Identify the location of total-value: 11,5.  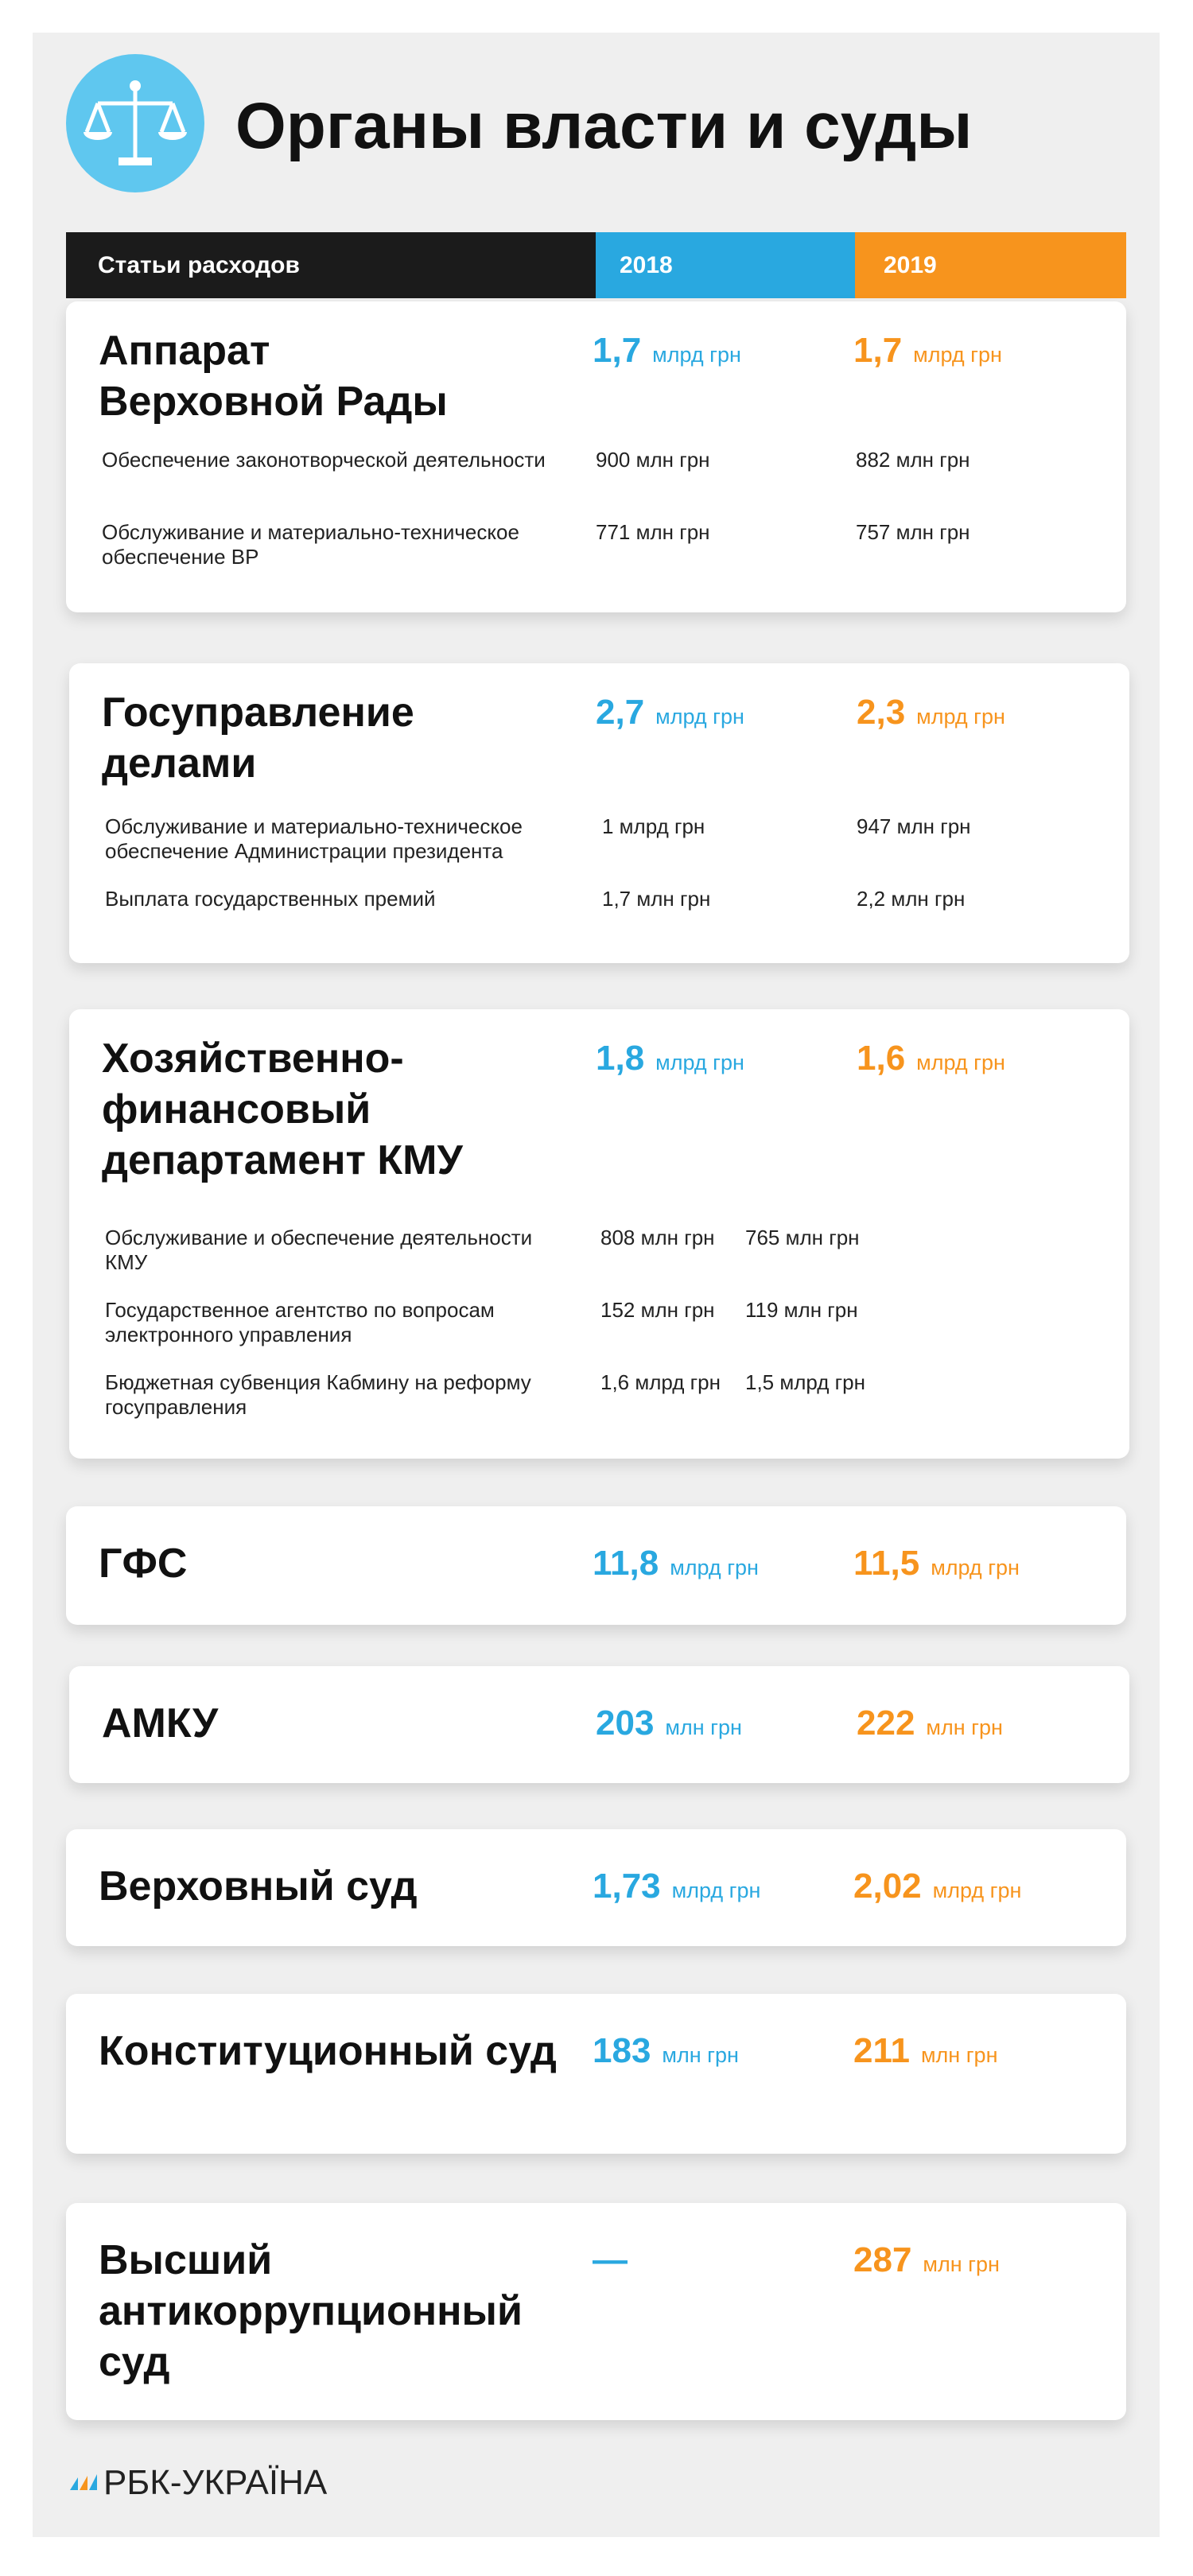
(886, 1563).